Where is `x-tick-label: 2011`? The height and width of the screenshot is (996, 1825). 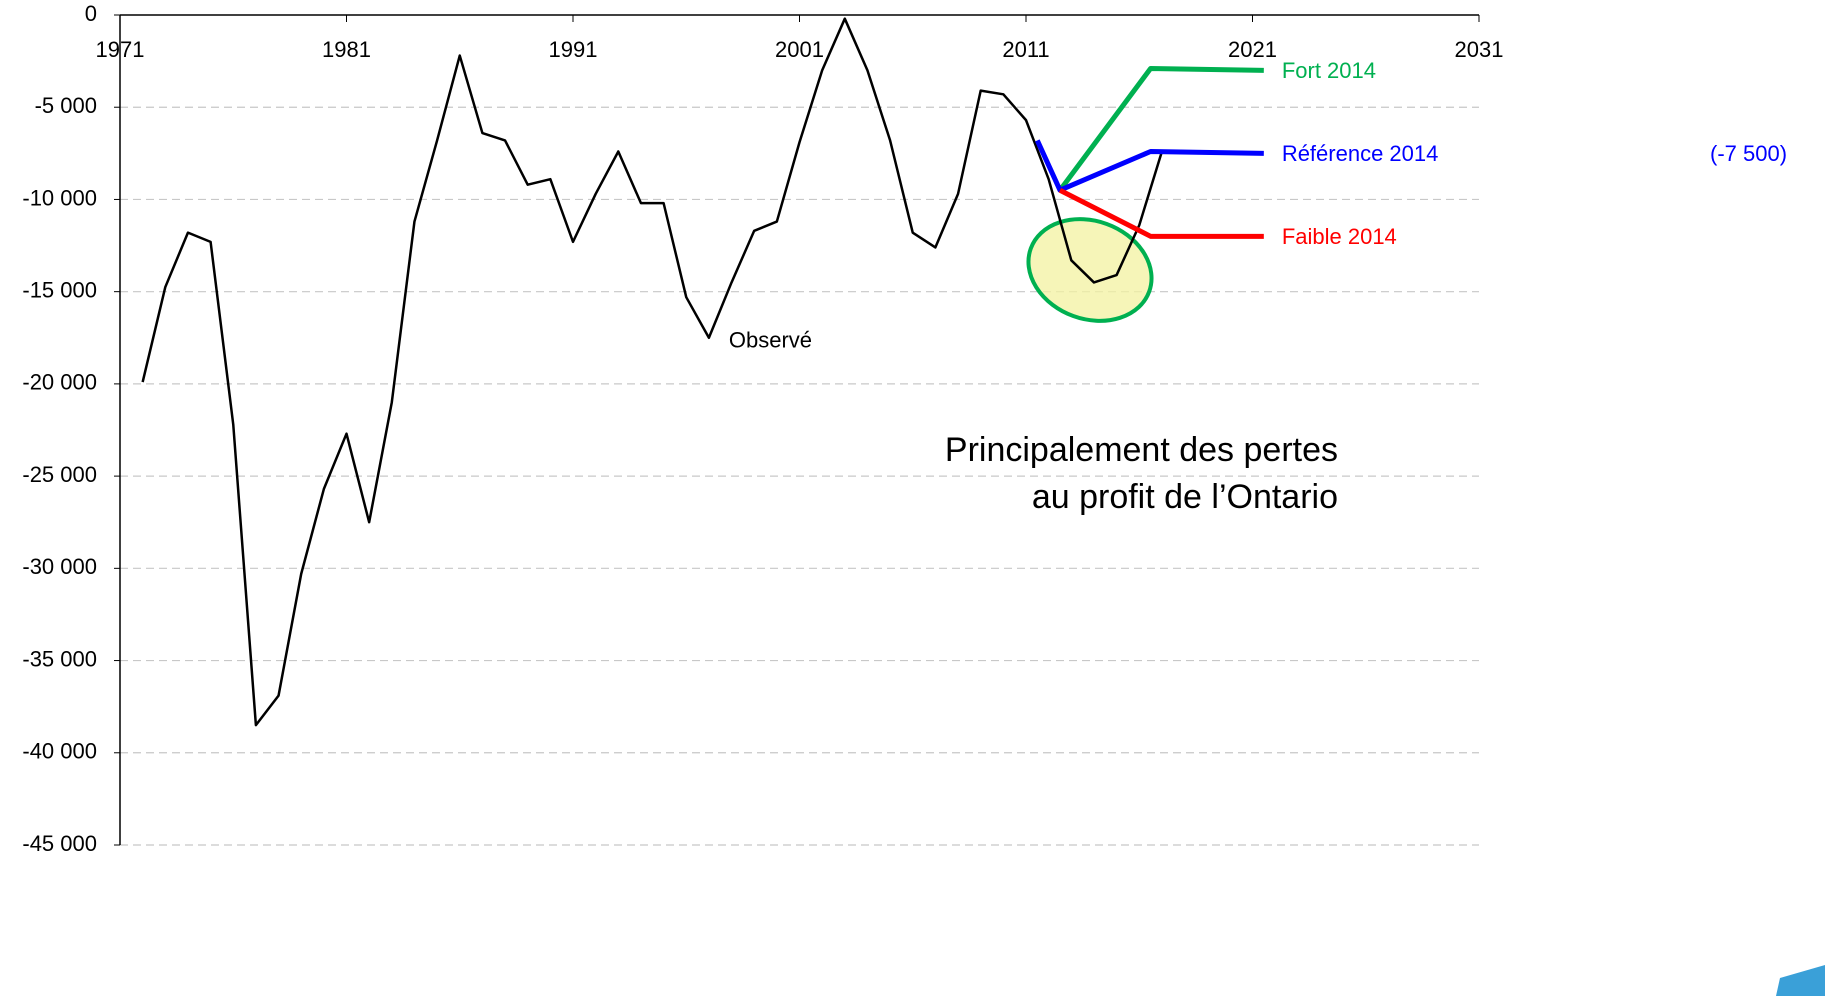 x-tick-label: 2011 is located at coordinates (1025, 49).